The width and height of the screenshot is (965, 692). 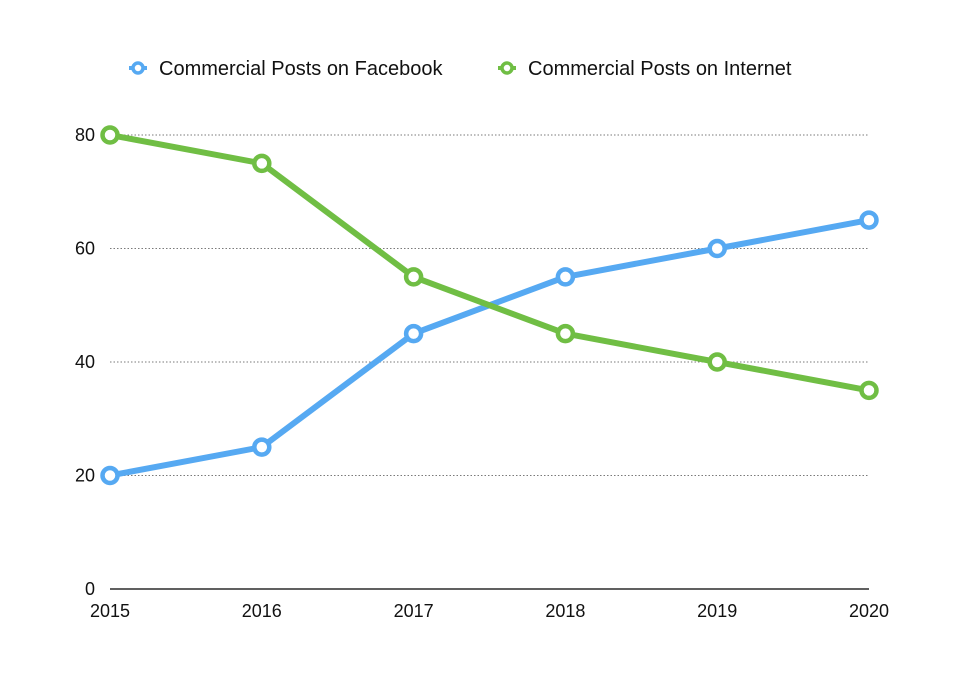 I want to click on x-tick-label: 2020, so click(x=869, y=611).